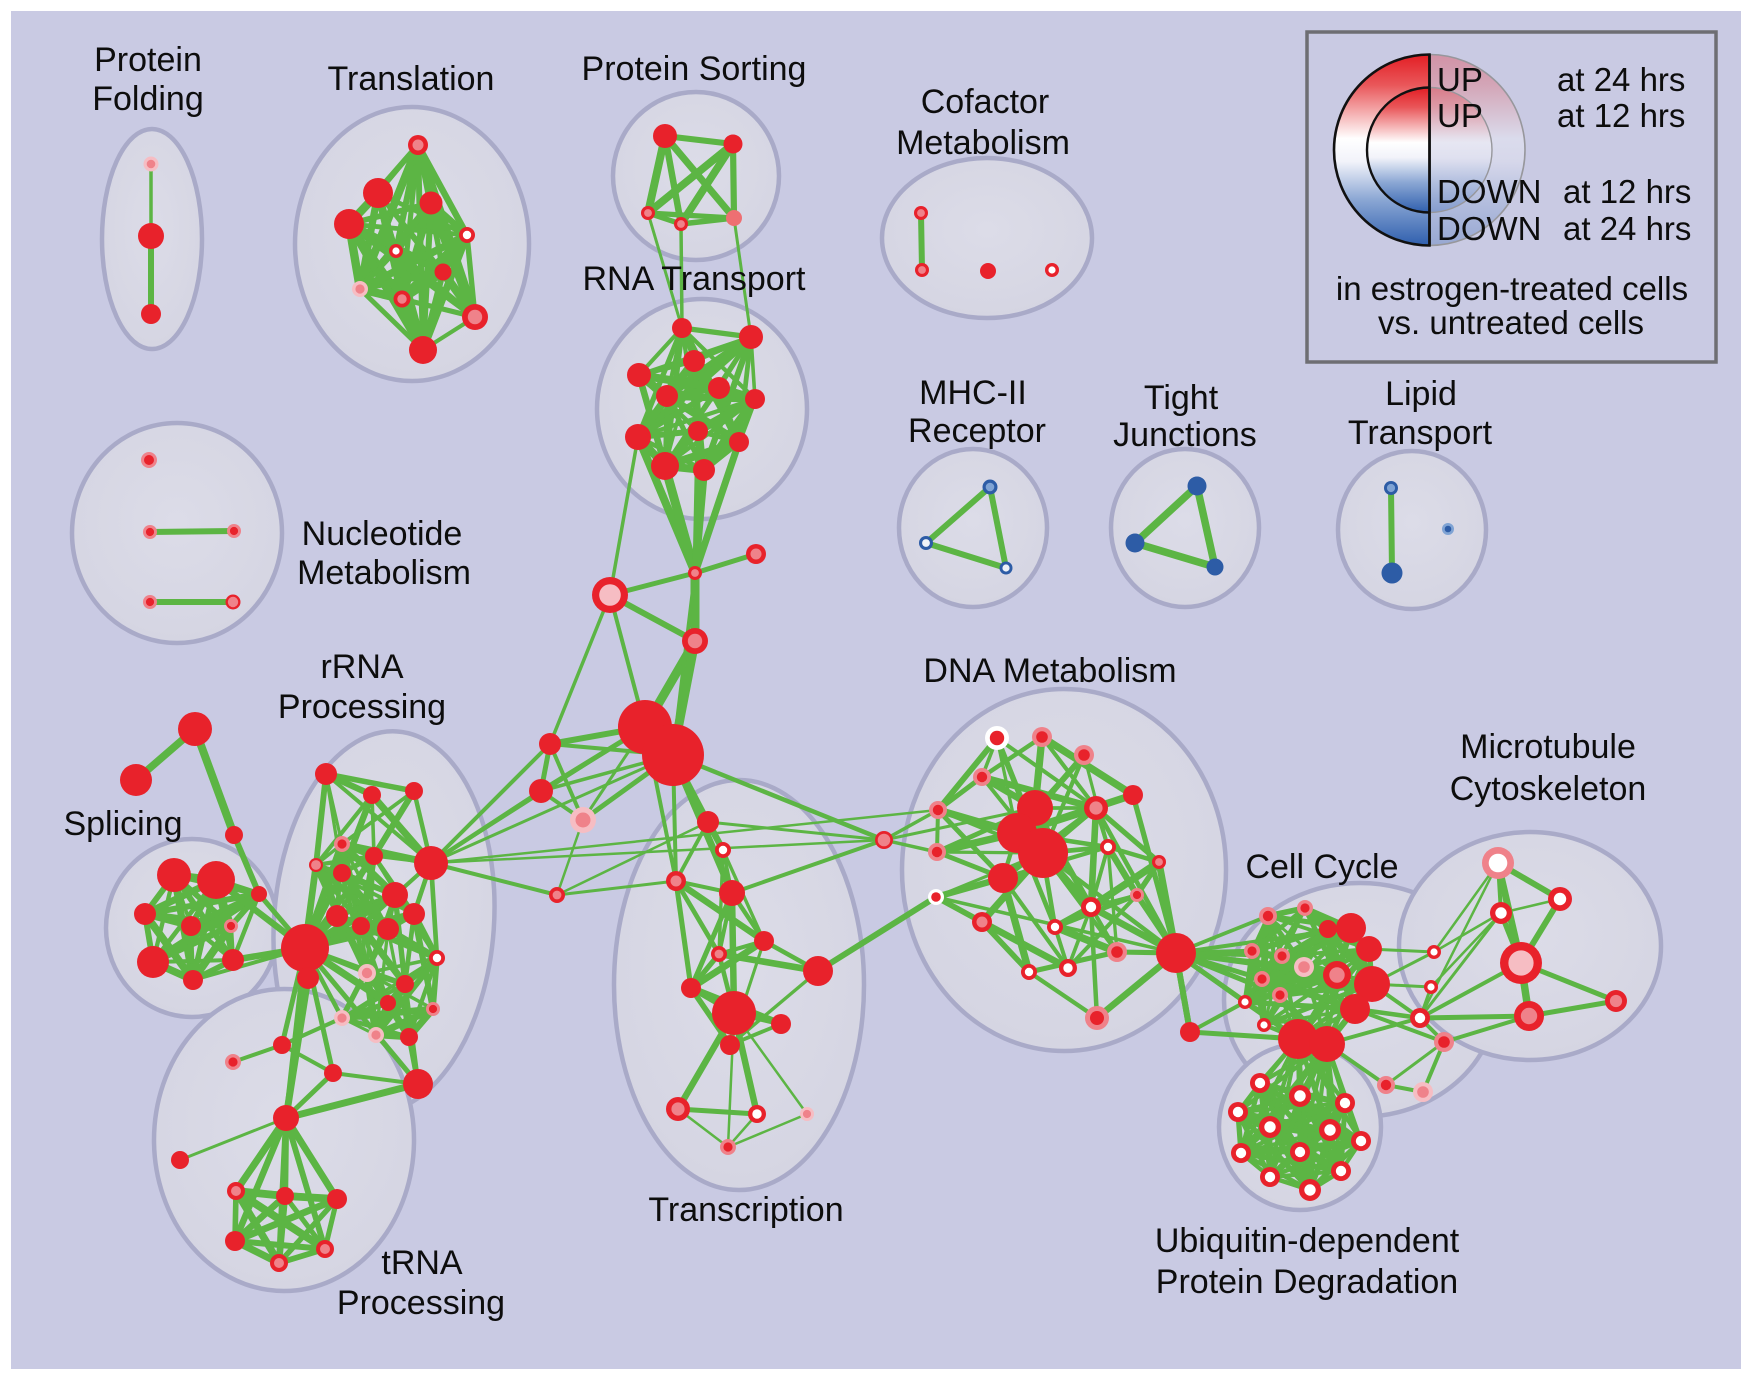 The height and width of the screenshot is (1376, 1750). Describe the element at coordinates (382, 534) in the screenshot. I see `svg-text: Nucleotide` at that location.